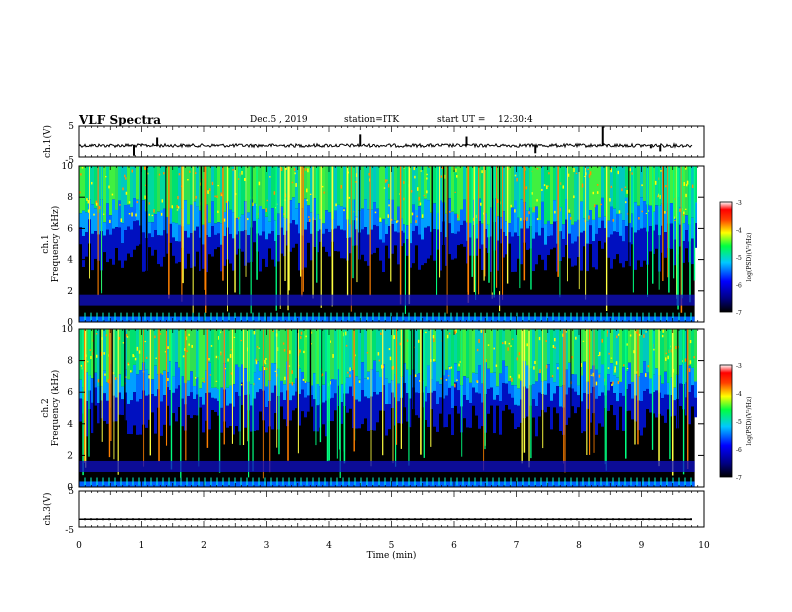  Describe the element at coordinates (47, 141) in the screenshot. I see `ch1-ylabel: ch.1(V)` at that location.